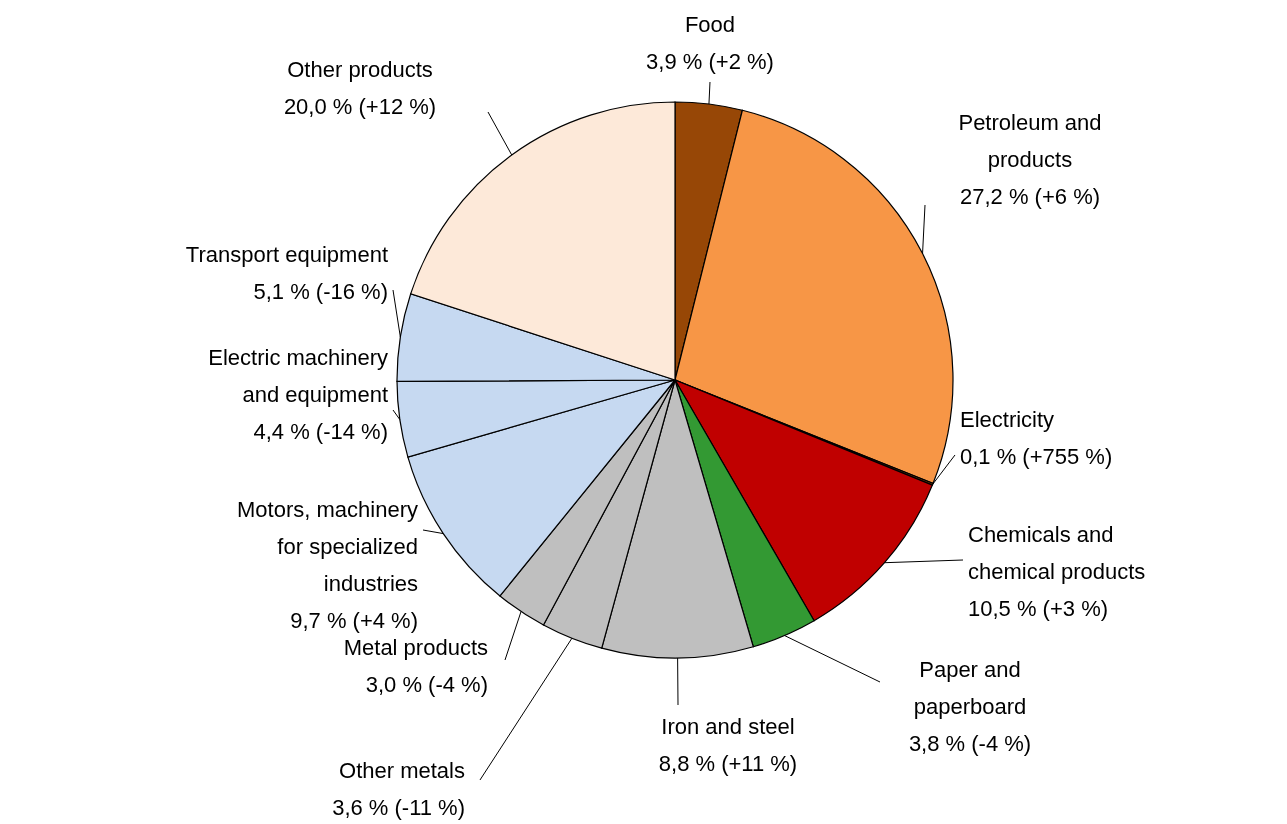 The image size is (1287, 824). What do you see at coordinates (710, 61) in the screenshot?
I see `data-label: 3,9 % (+2 %)` at bounding box center [710, 61].